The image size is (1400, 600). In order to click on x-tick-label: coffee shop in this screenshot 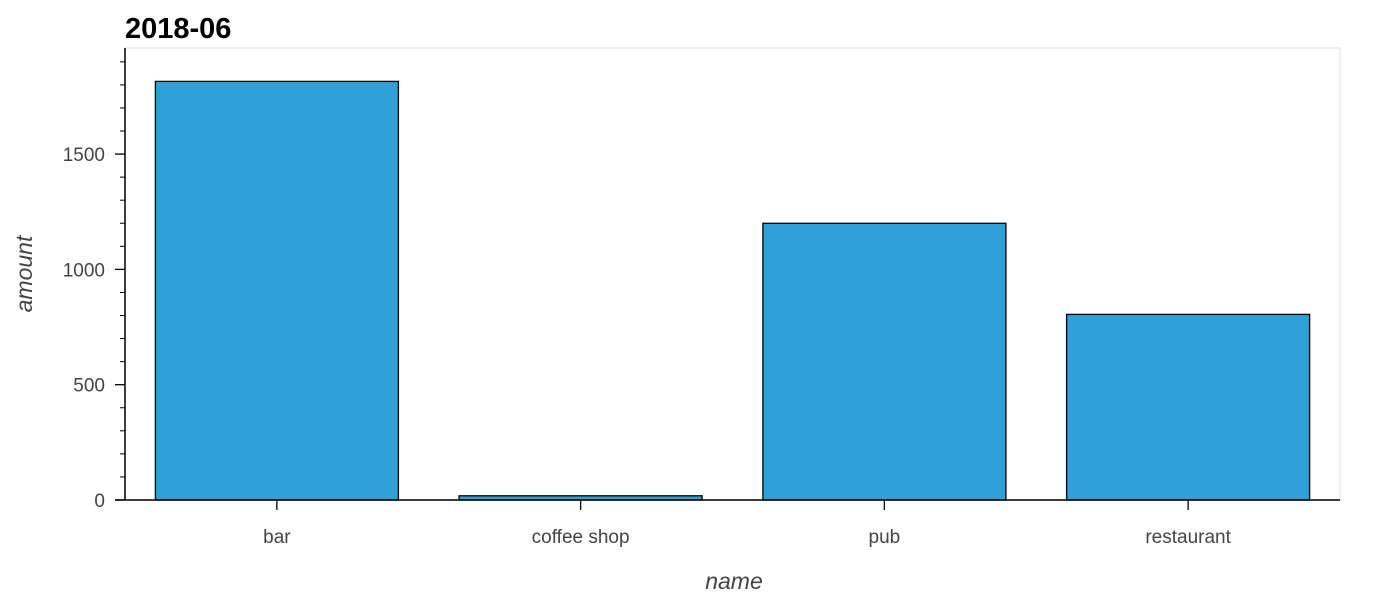, I will do `click(581, 537)`.